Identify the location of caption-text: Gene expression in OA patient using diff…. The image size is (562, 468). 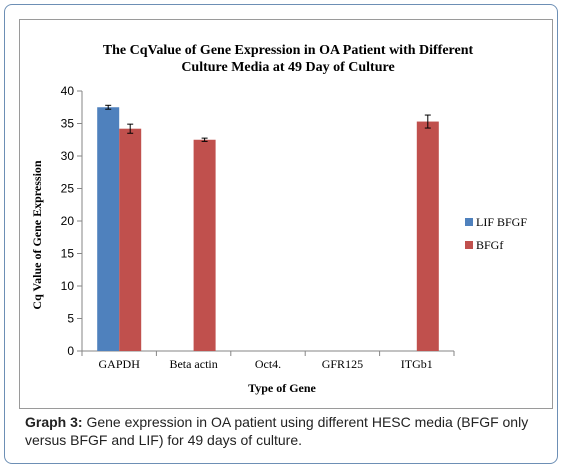
(277, 431).